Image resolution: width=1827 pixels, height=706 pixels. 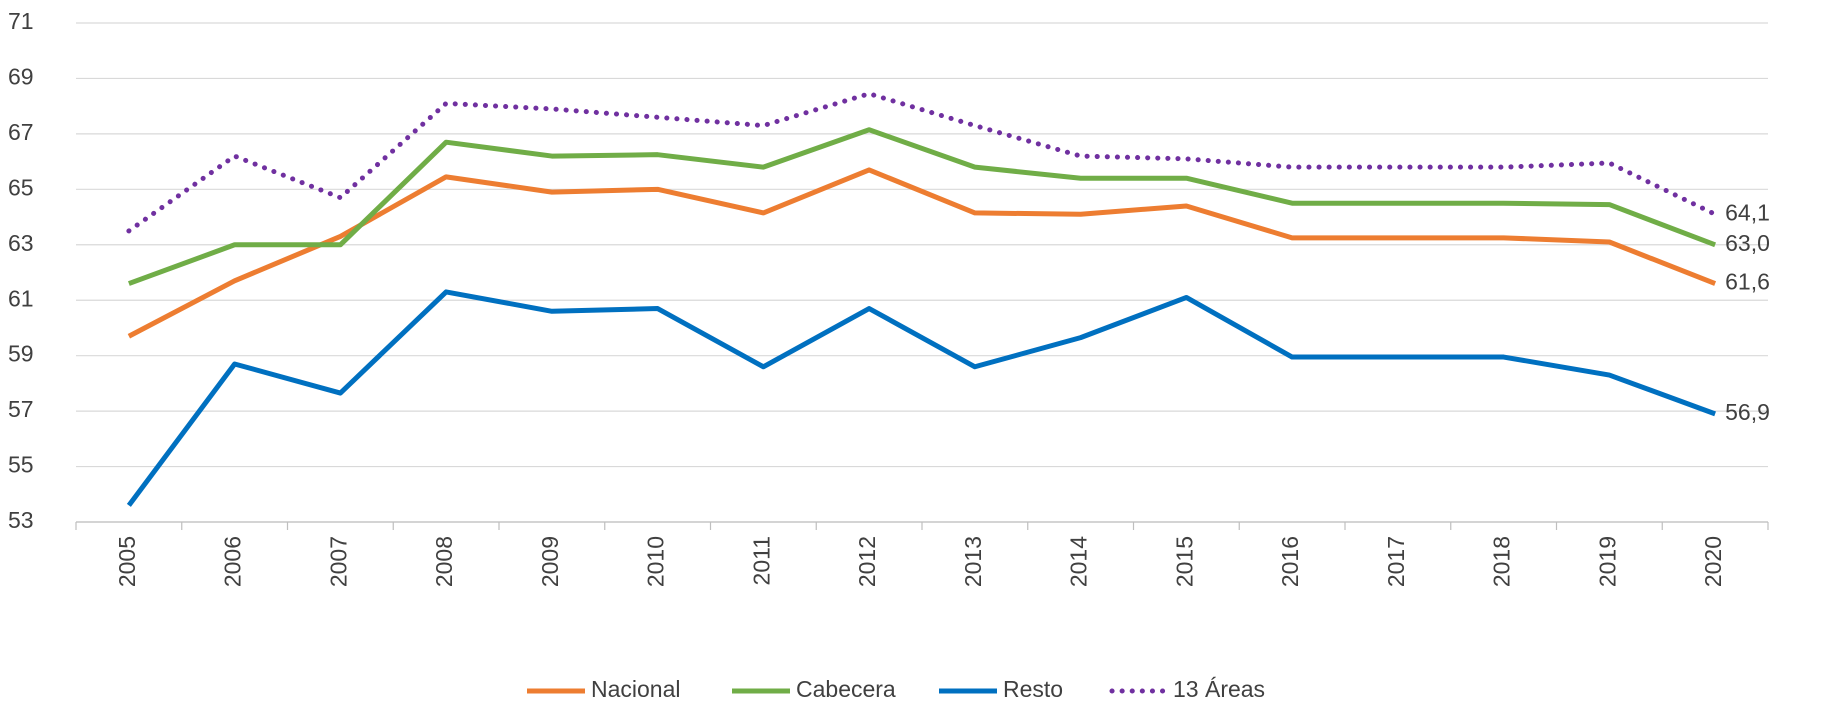 I want to click on y-tick-label: 53, so click(x=21, y=520).